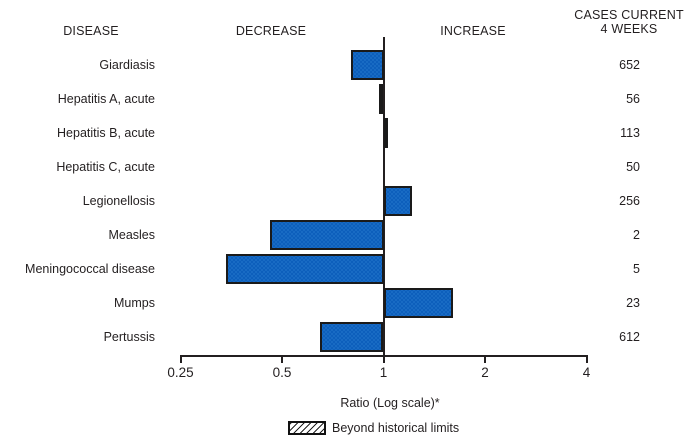 The height and width of the screenshot is (448, 691). I want to click on disease-label: Pertussis, so click(129, 337).